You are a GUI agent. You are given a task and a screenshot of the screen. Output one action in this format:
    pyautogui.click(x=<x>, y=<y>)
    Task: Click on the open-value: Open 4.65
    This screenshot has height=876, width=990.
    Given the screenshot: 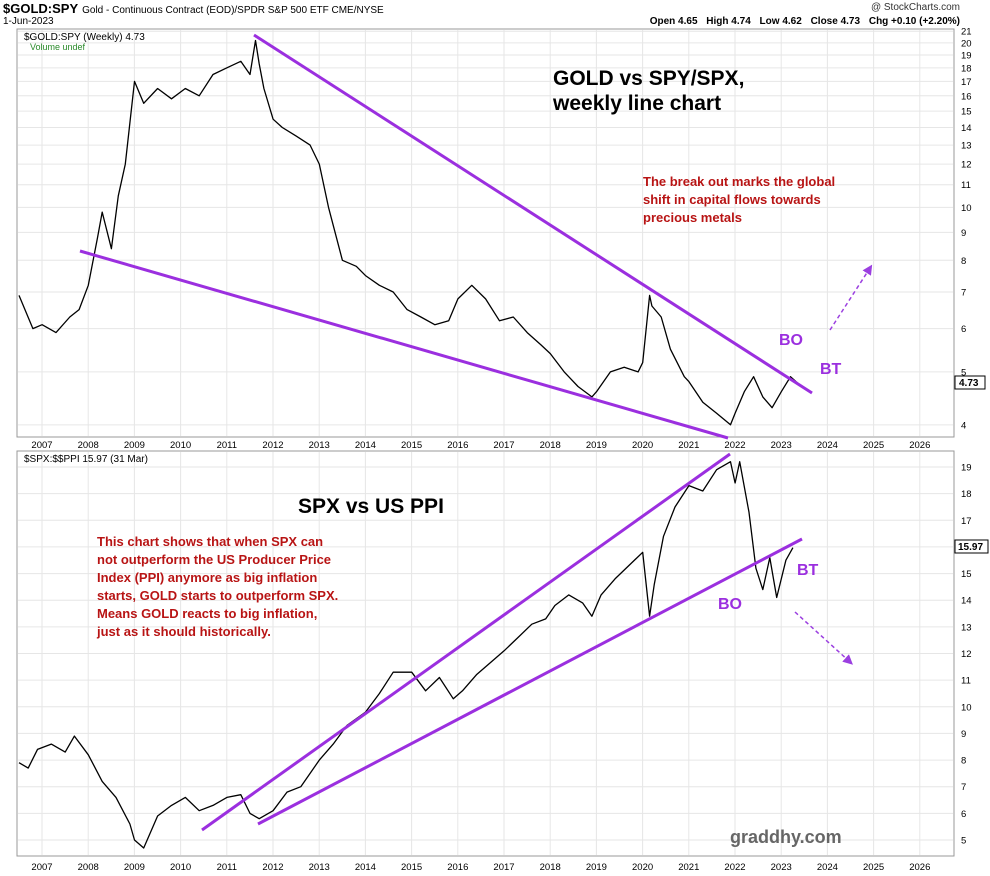 What is the action you would take?
    pyautogui.click(x=673, y=21)
    